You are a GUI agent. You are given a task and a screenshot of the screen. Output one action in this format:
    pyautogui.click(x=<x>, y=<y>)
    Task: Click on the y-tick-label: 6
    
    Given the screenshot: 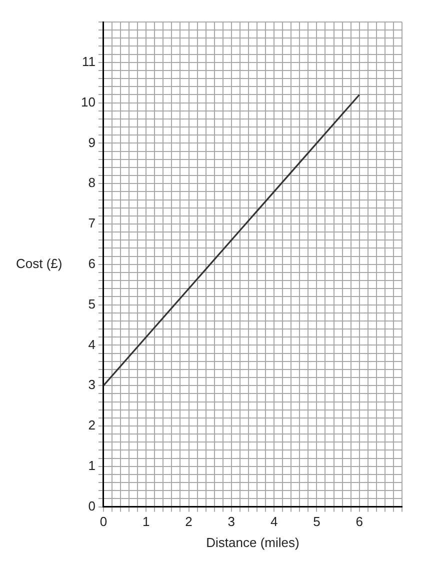 What is the action you would take?
    pyautogui.click(x=92, y=263)
    